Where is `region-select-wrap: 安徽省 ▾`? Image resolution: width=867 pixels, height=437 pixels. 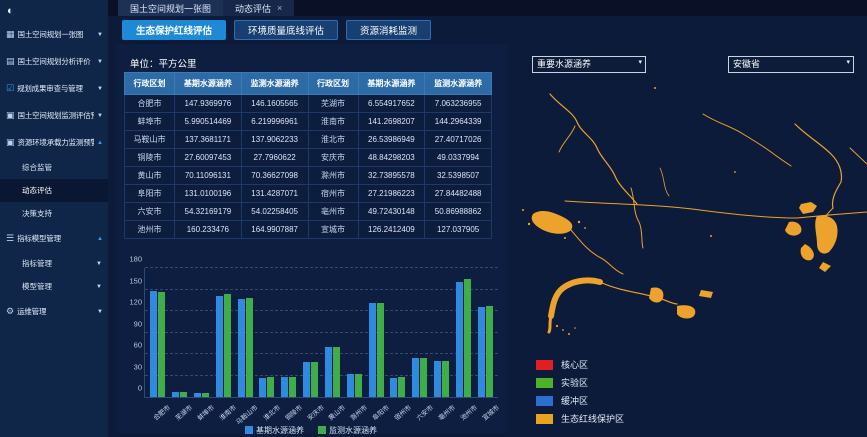 region-select-wrap: 安徽省 ▾ is located at coordinates (791, 63).